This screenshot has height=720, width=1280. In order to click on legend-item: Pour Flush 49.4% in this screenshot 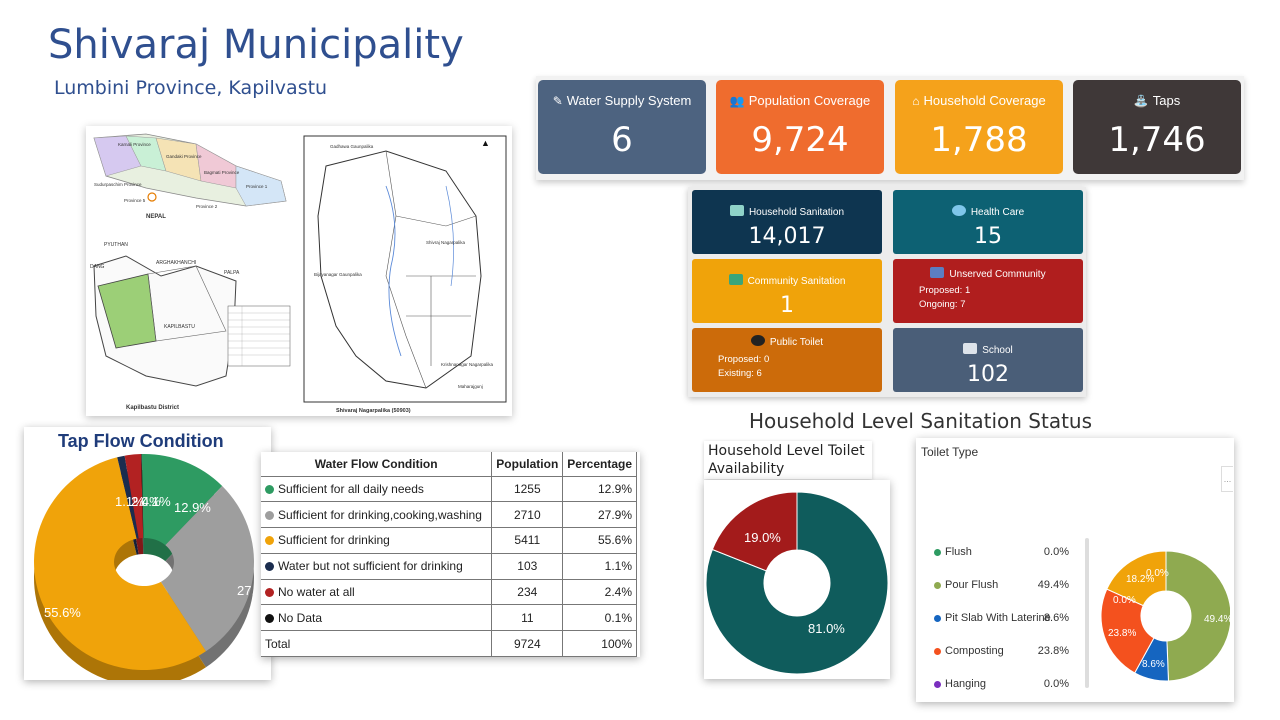, I will do `click(1001, 585)`.